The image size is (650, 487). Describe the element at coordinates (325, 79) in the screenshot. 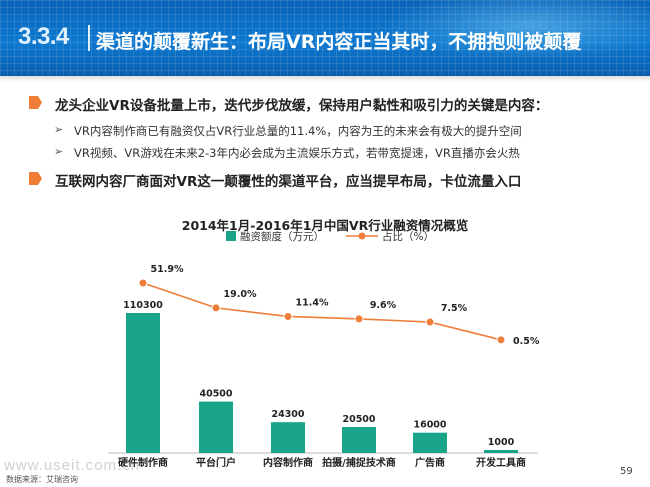

I see `header-shadow` at that location.